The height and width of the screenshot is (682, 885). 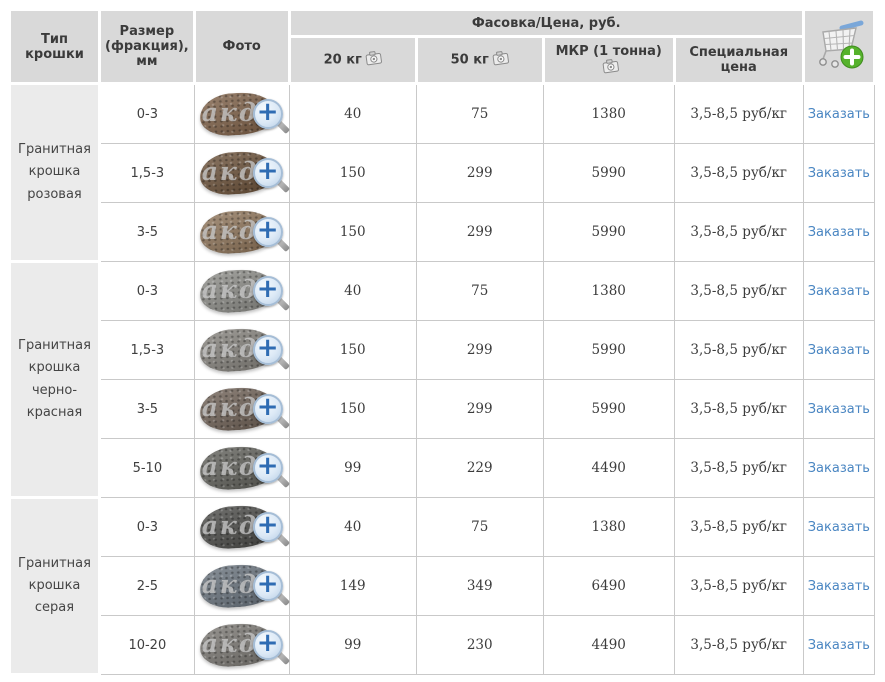 What do you see at coordinates (54, 46) in the screenshot?
I see `header-crumb-type: Тип крошки` at bounding box center [54, 46].